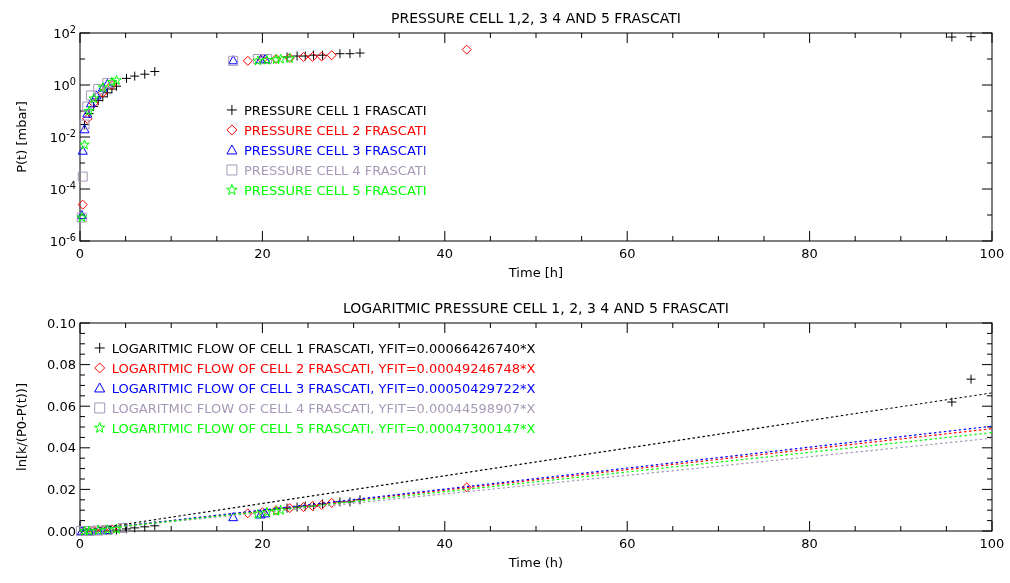  Describe the element at coordinates (323, 388) in the screenshot. I see `legend-label: LOGARITMIC FLOW OF CELL 3 FRASCATI, YFIT=0.00050429722*X` at that location.